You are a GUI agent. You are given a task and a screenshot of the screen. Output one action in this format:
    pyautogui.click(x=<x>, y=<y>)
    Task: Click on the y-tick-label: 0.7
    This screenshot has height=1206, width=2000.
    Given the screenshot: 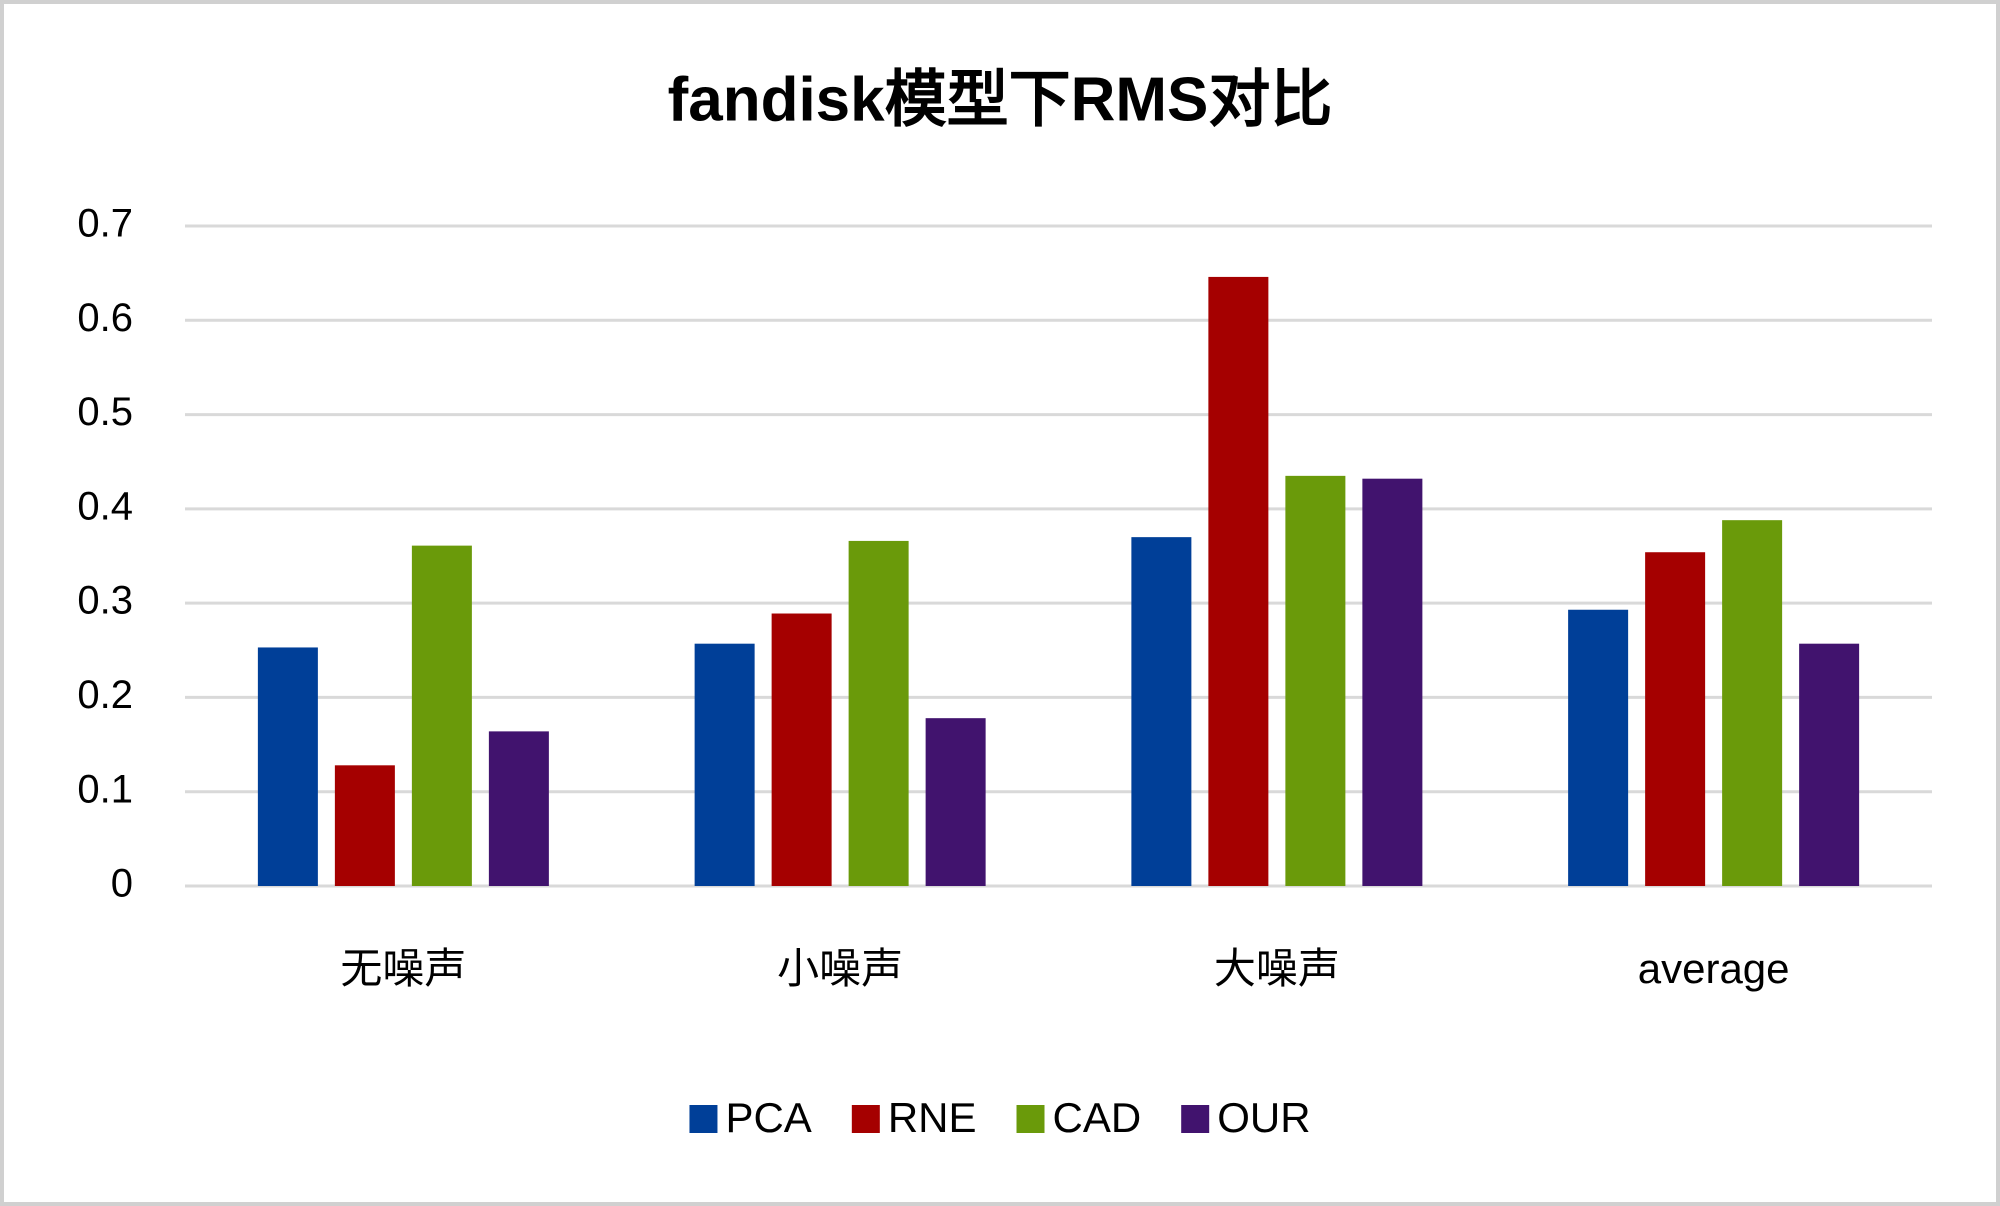 What is the action you would take?
    pyautogui.click(x=105, y=224)
    